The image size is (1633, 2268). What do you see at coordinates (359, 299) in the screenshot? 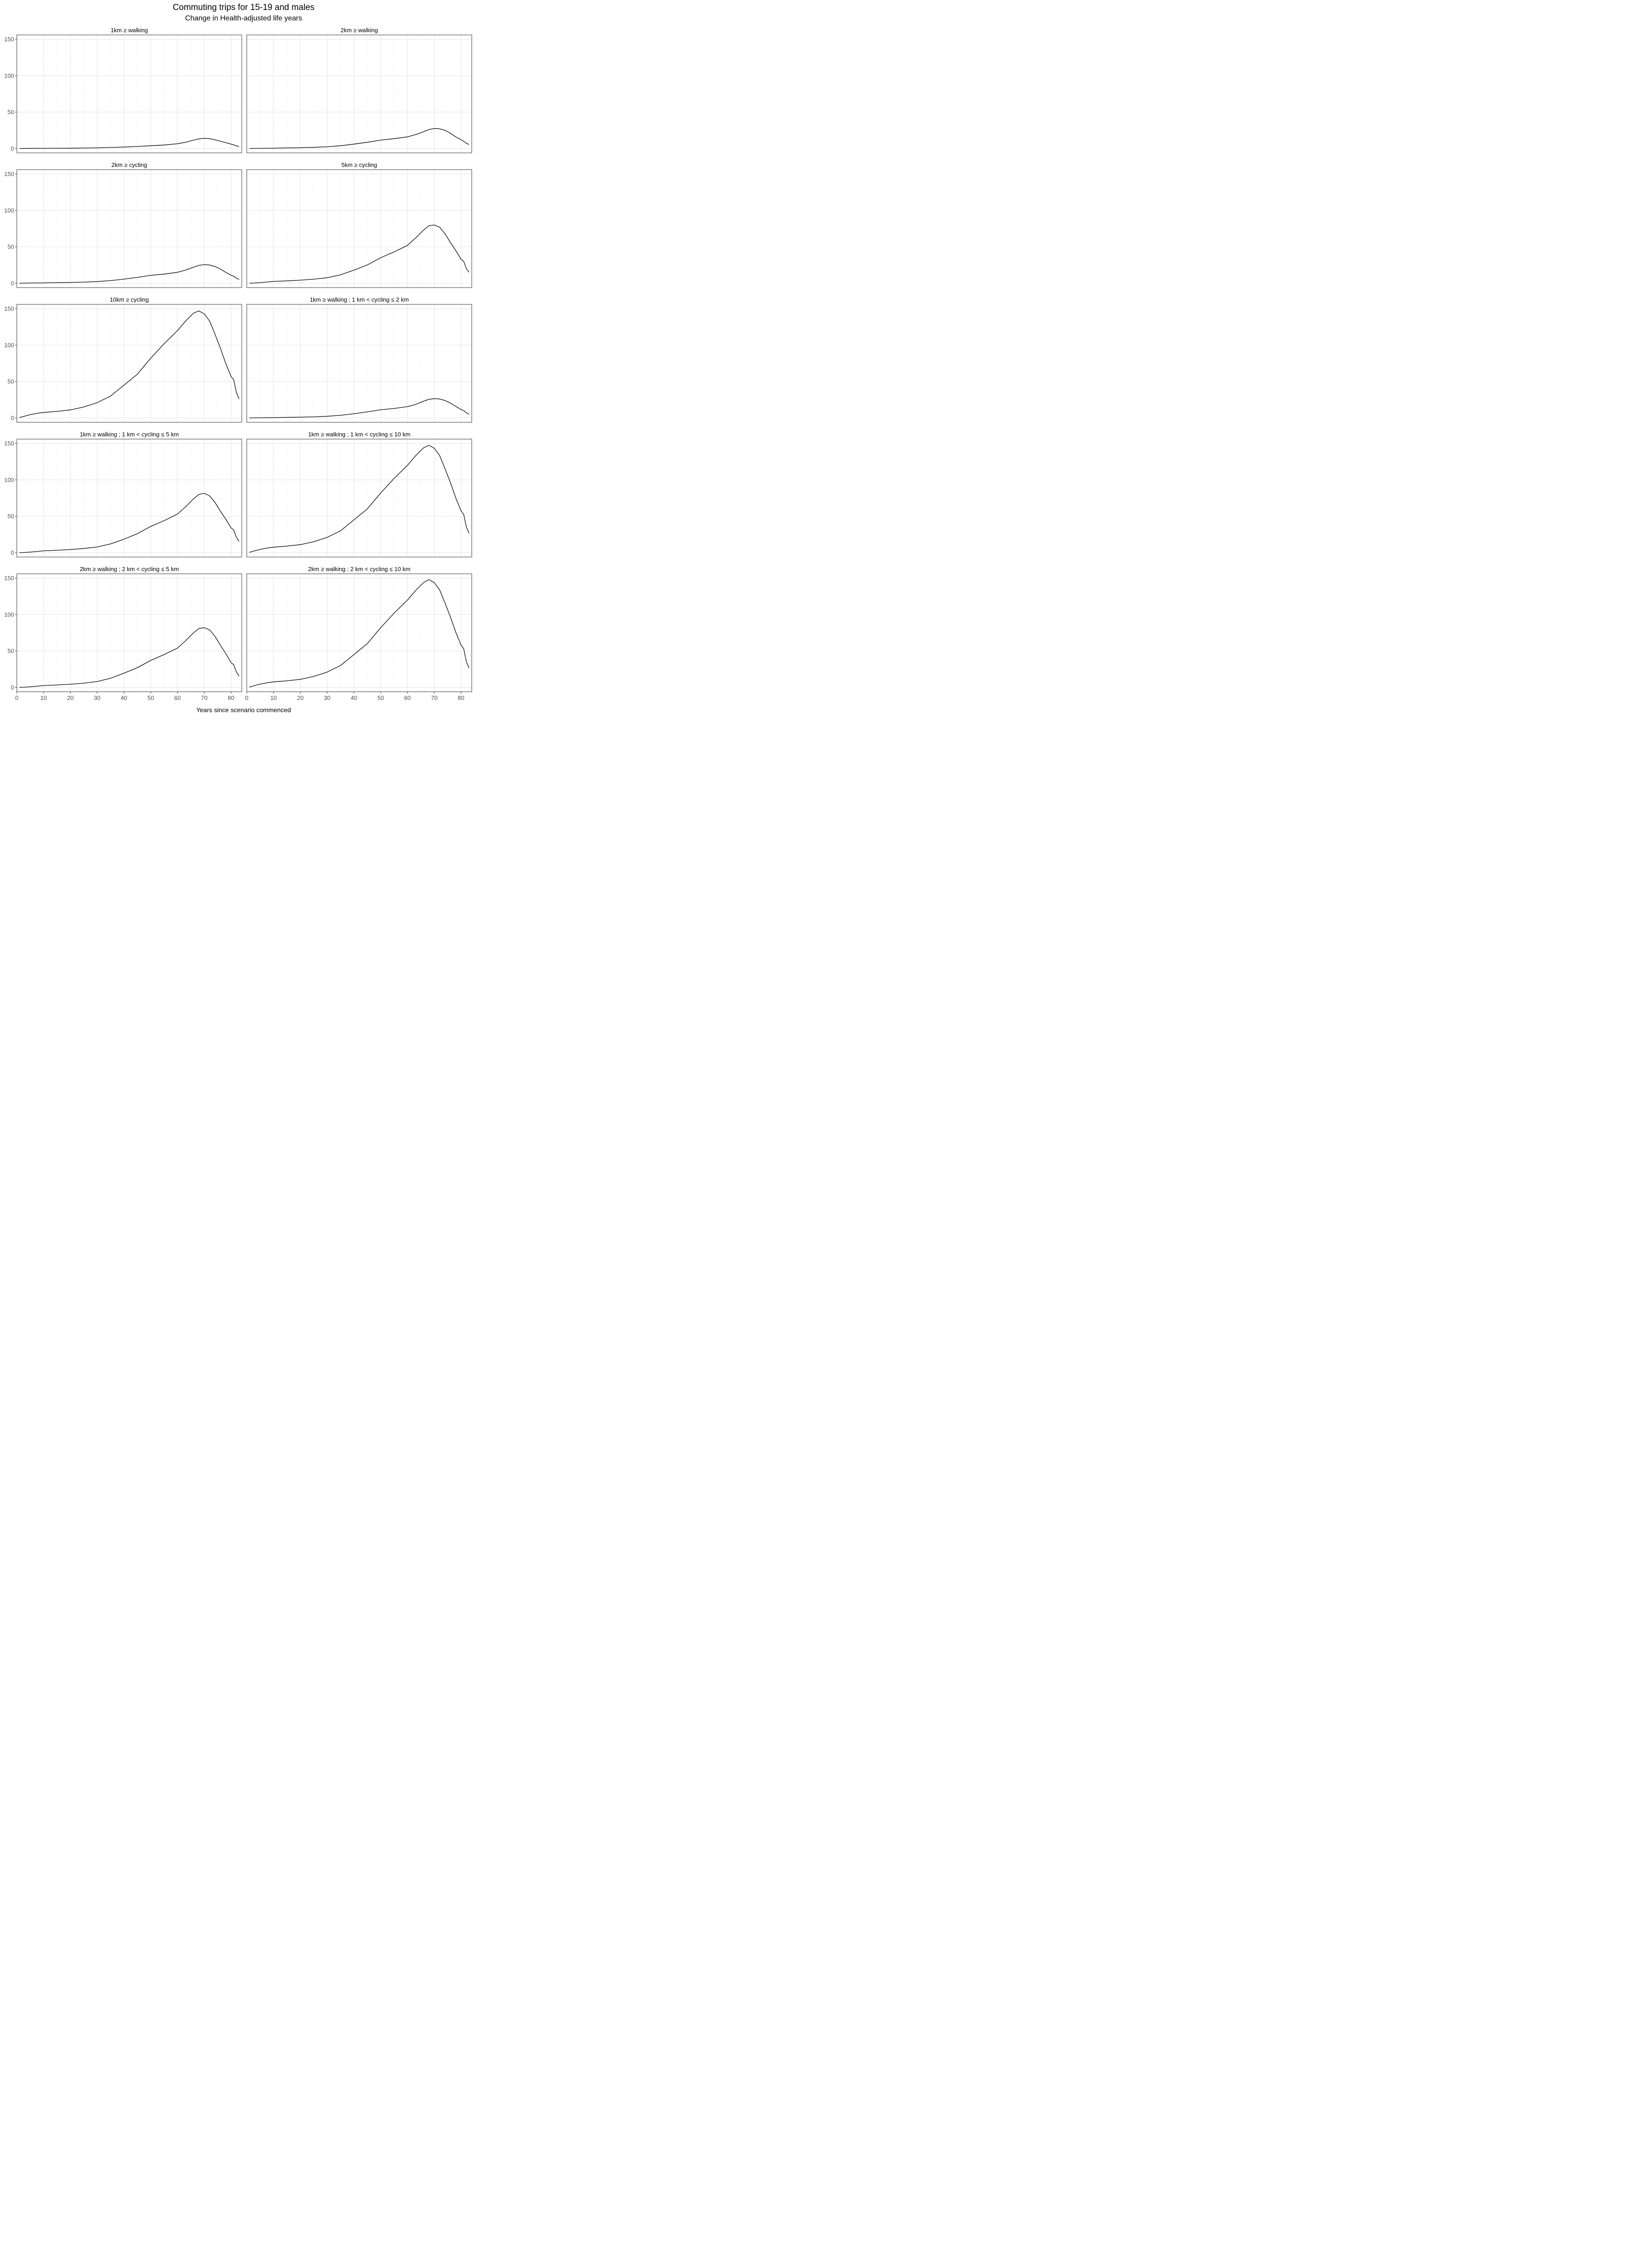
I see `facet-strip-label: 1km ≥ walking ; 1 km < cycling ≤ 2 km` at bounding box center [359, 299].